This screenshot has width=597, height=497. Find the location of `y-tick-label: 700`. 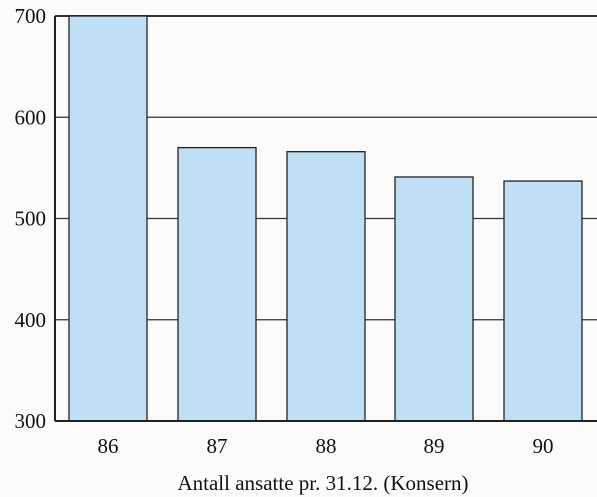

y-tick-label: 700 is located at coordinates (31, 16).